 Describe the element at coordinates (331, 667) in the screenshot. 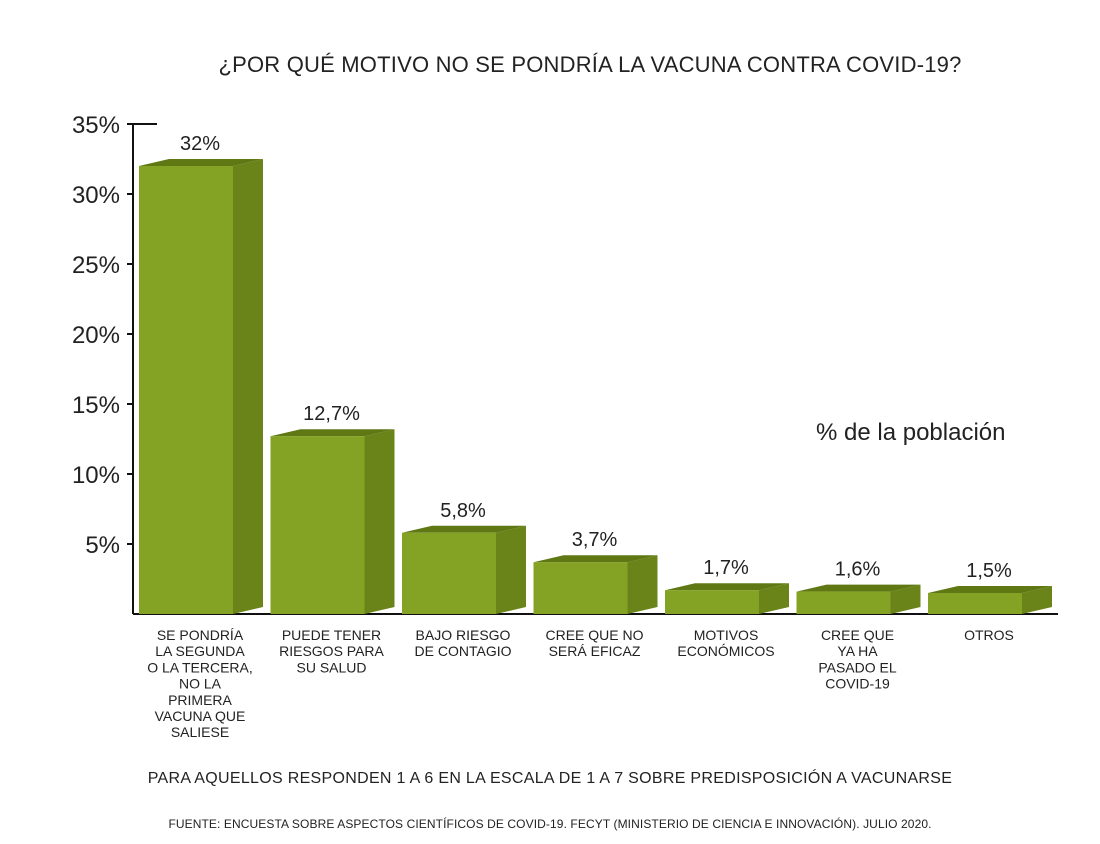

I see `category-label: SU SALUD` at that location.